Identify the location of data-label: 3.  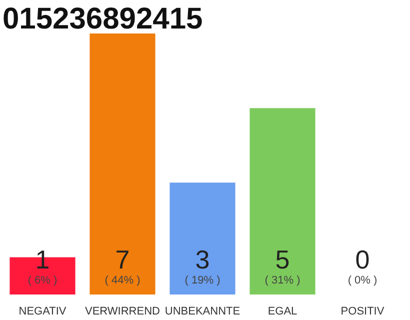
(202, 259).